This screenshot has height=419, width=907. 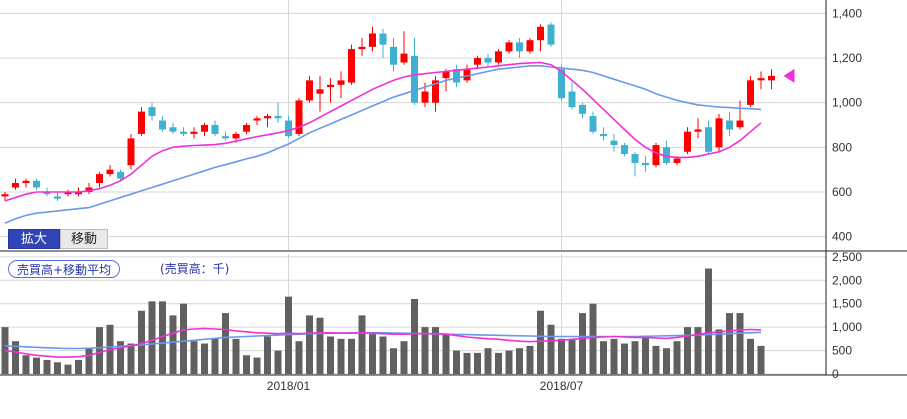 I want to click on volume-legend: 売買高+移動平均, so click(x=64, y=269).